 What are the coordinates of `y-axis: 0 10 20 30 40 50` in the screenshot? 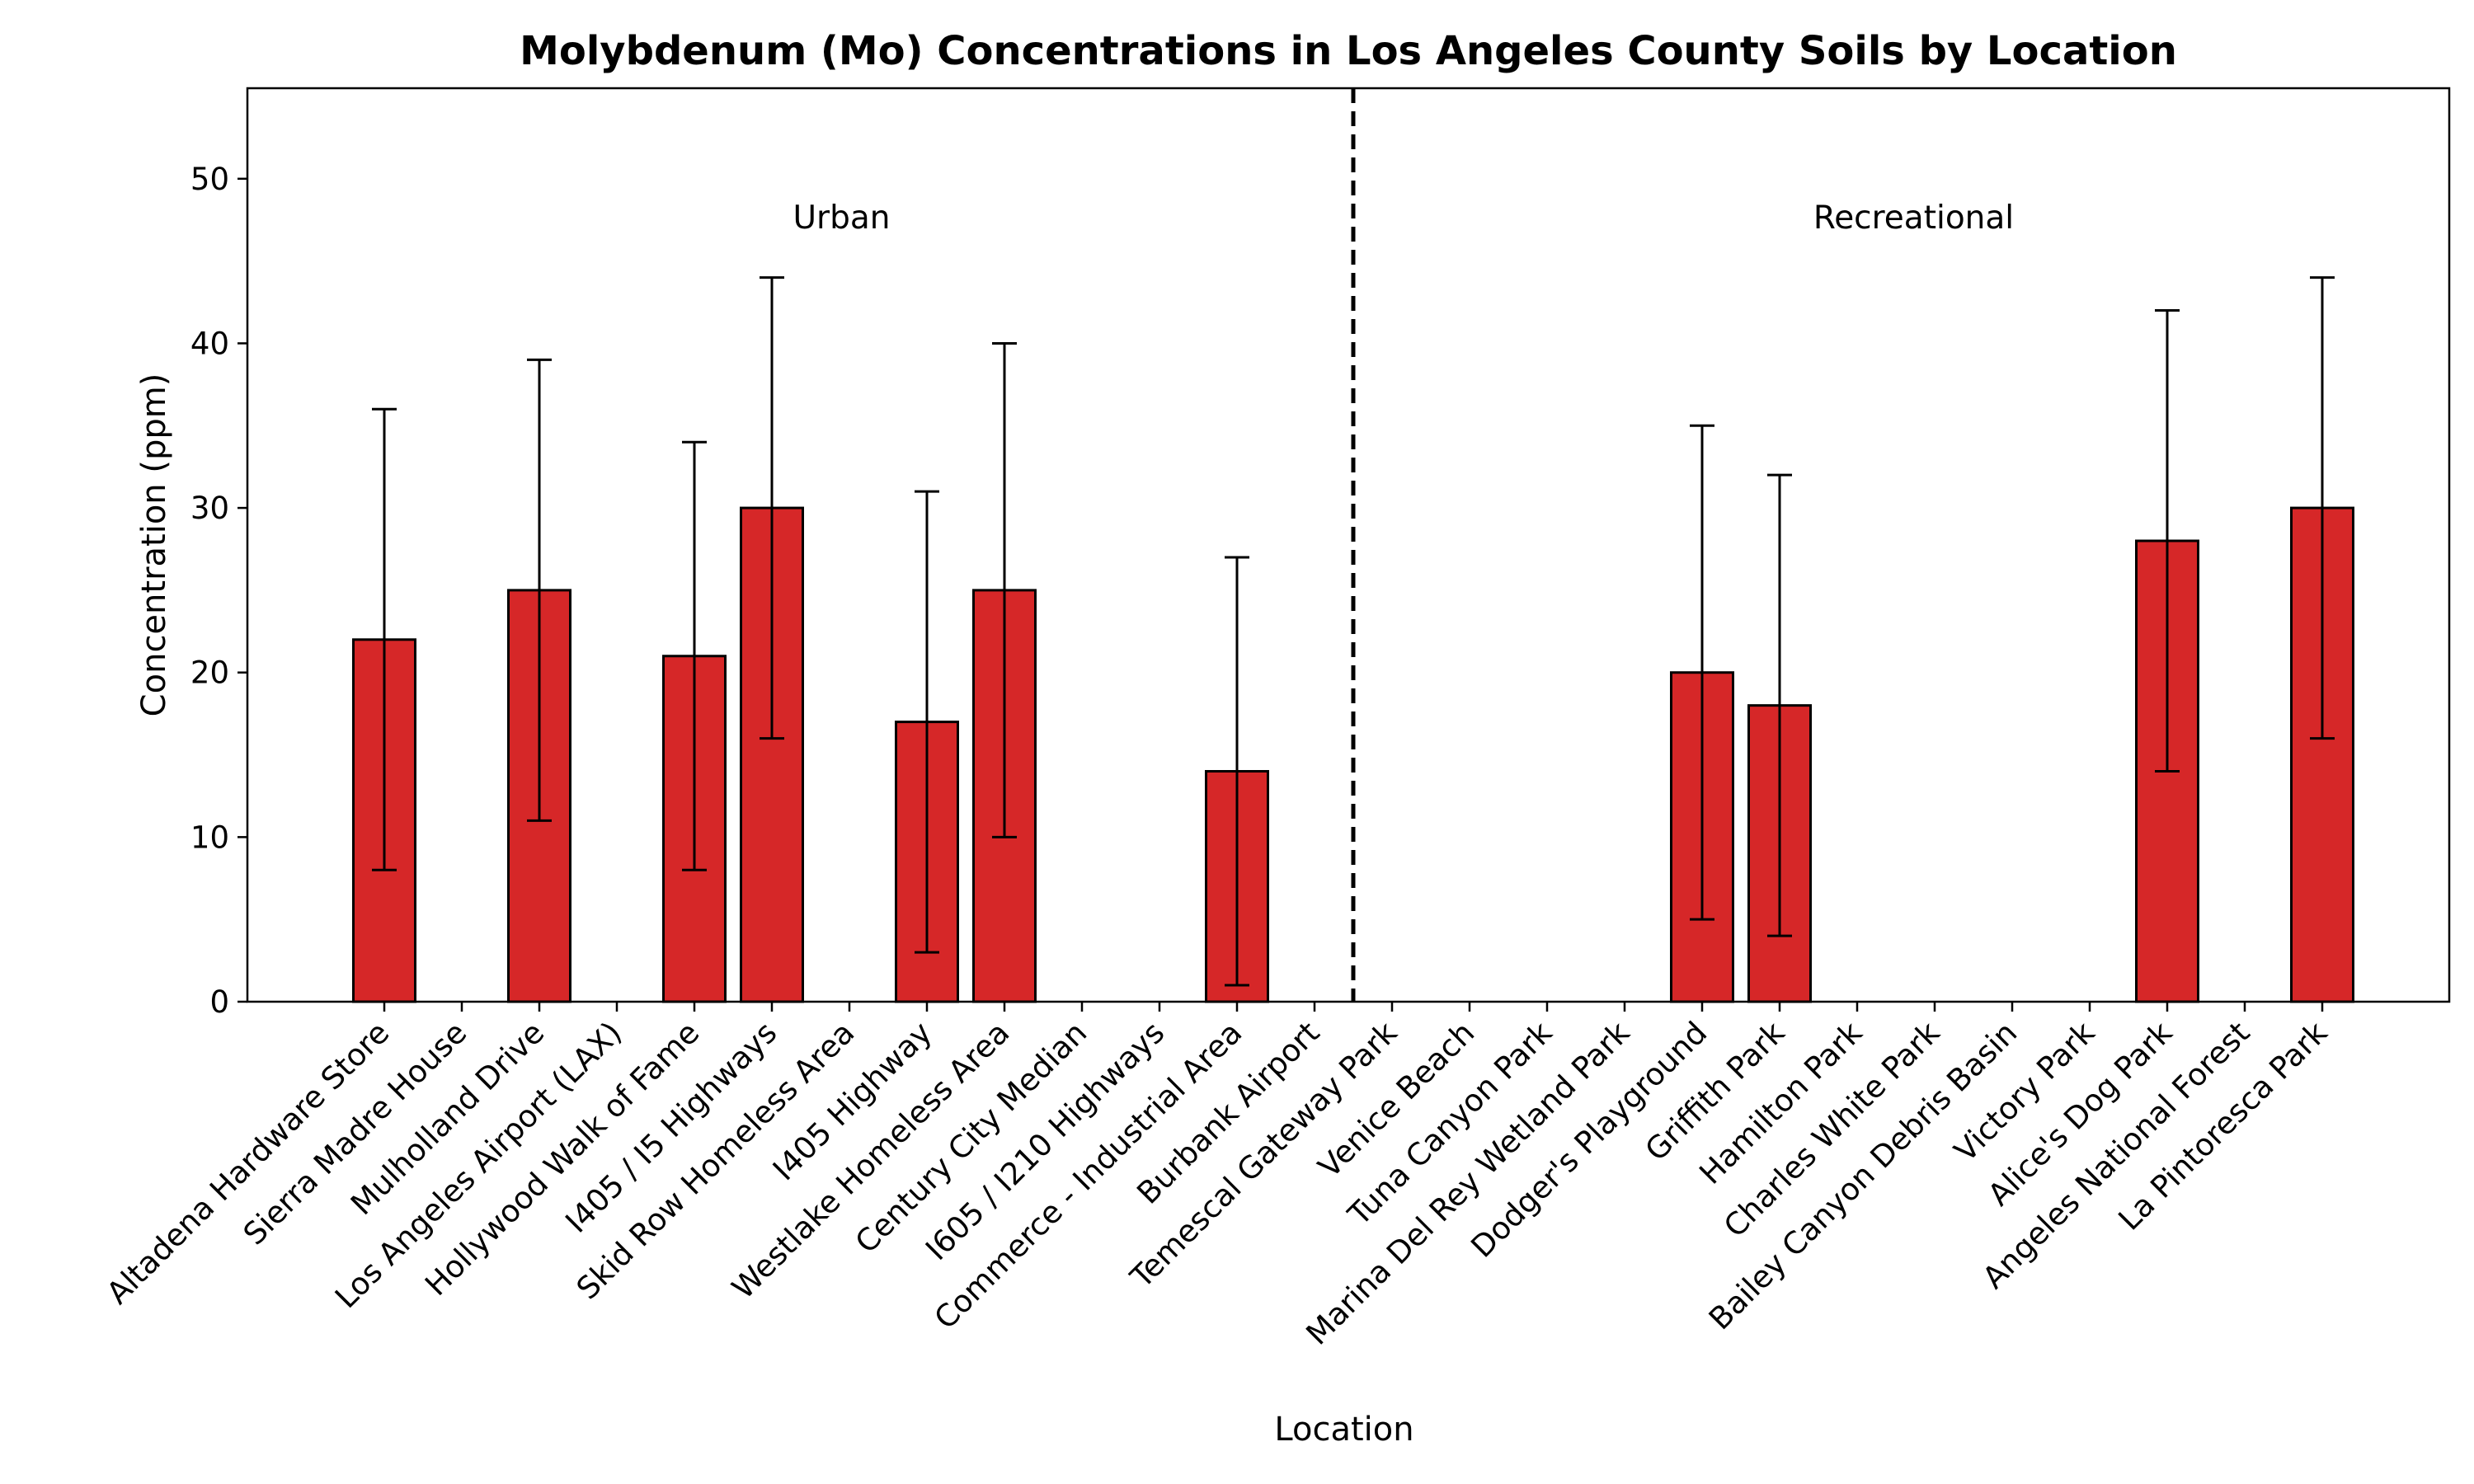 It's located at (218, 591).